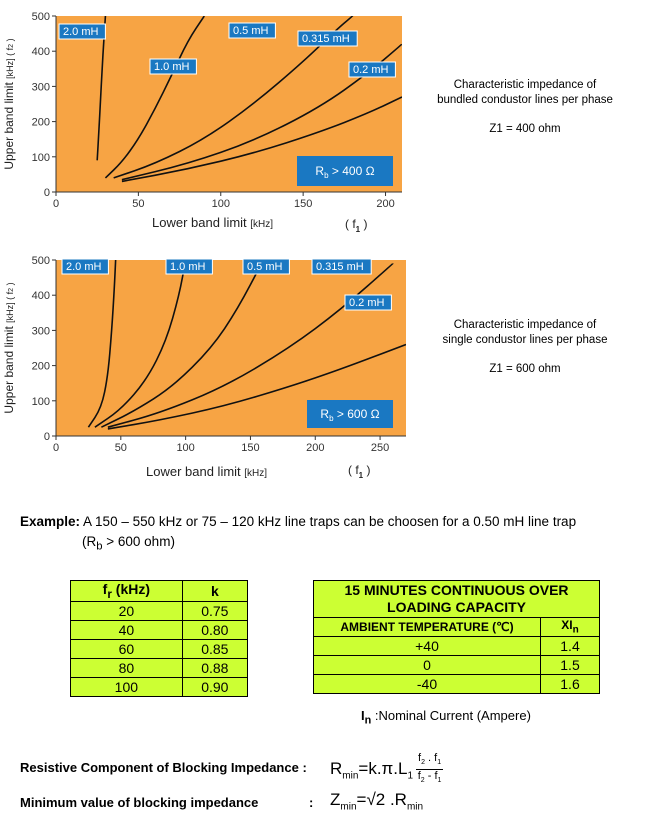 The image size is (650, 836). I want to click on fraction-denominator: f2 - f1, so click(429, 778).